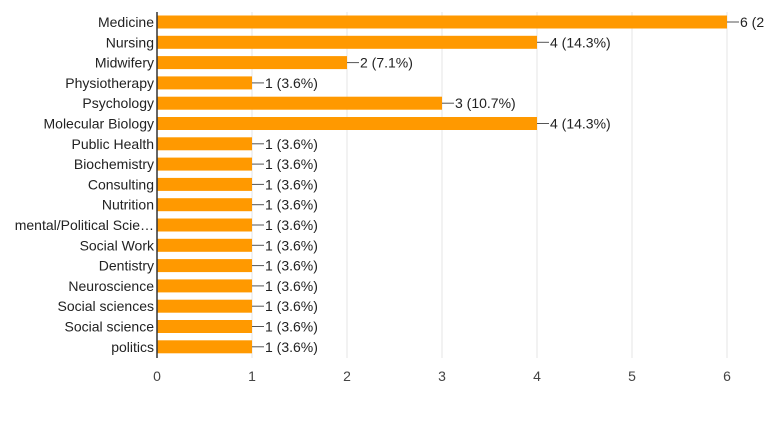 This screenshot has width=768, height=432. I want to click on category-label: Consulting, so click(121, 184).